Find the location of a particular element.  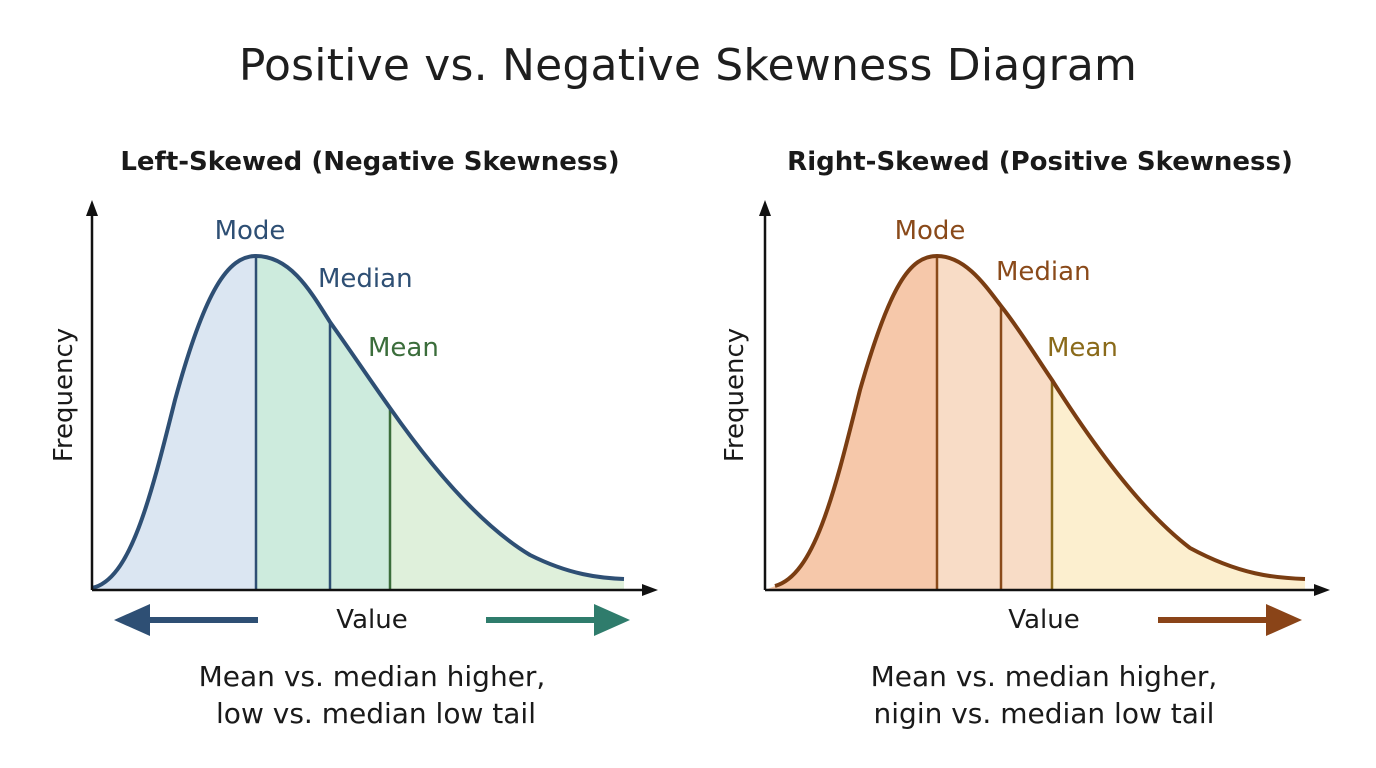

left-x-axis-label: Value is located at coordinates (371, 620).